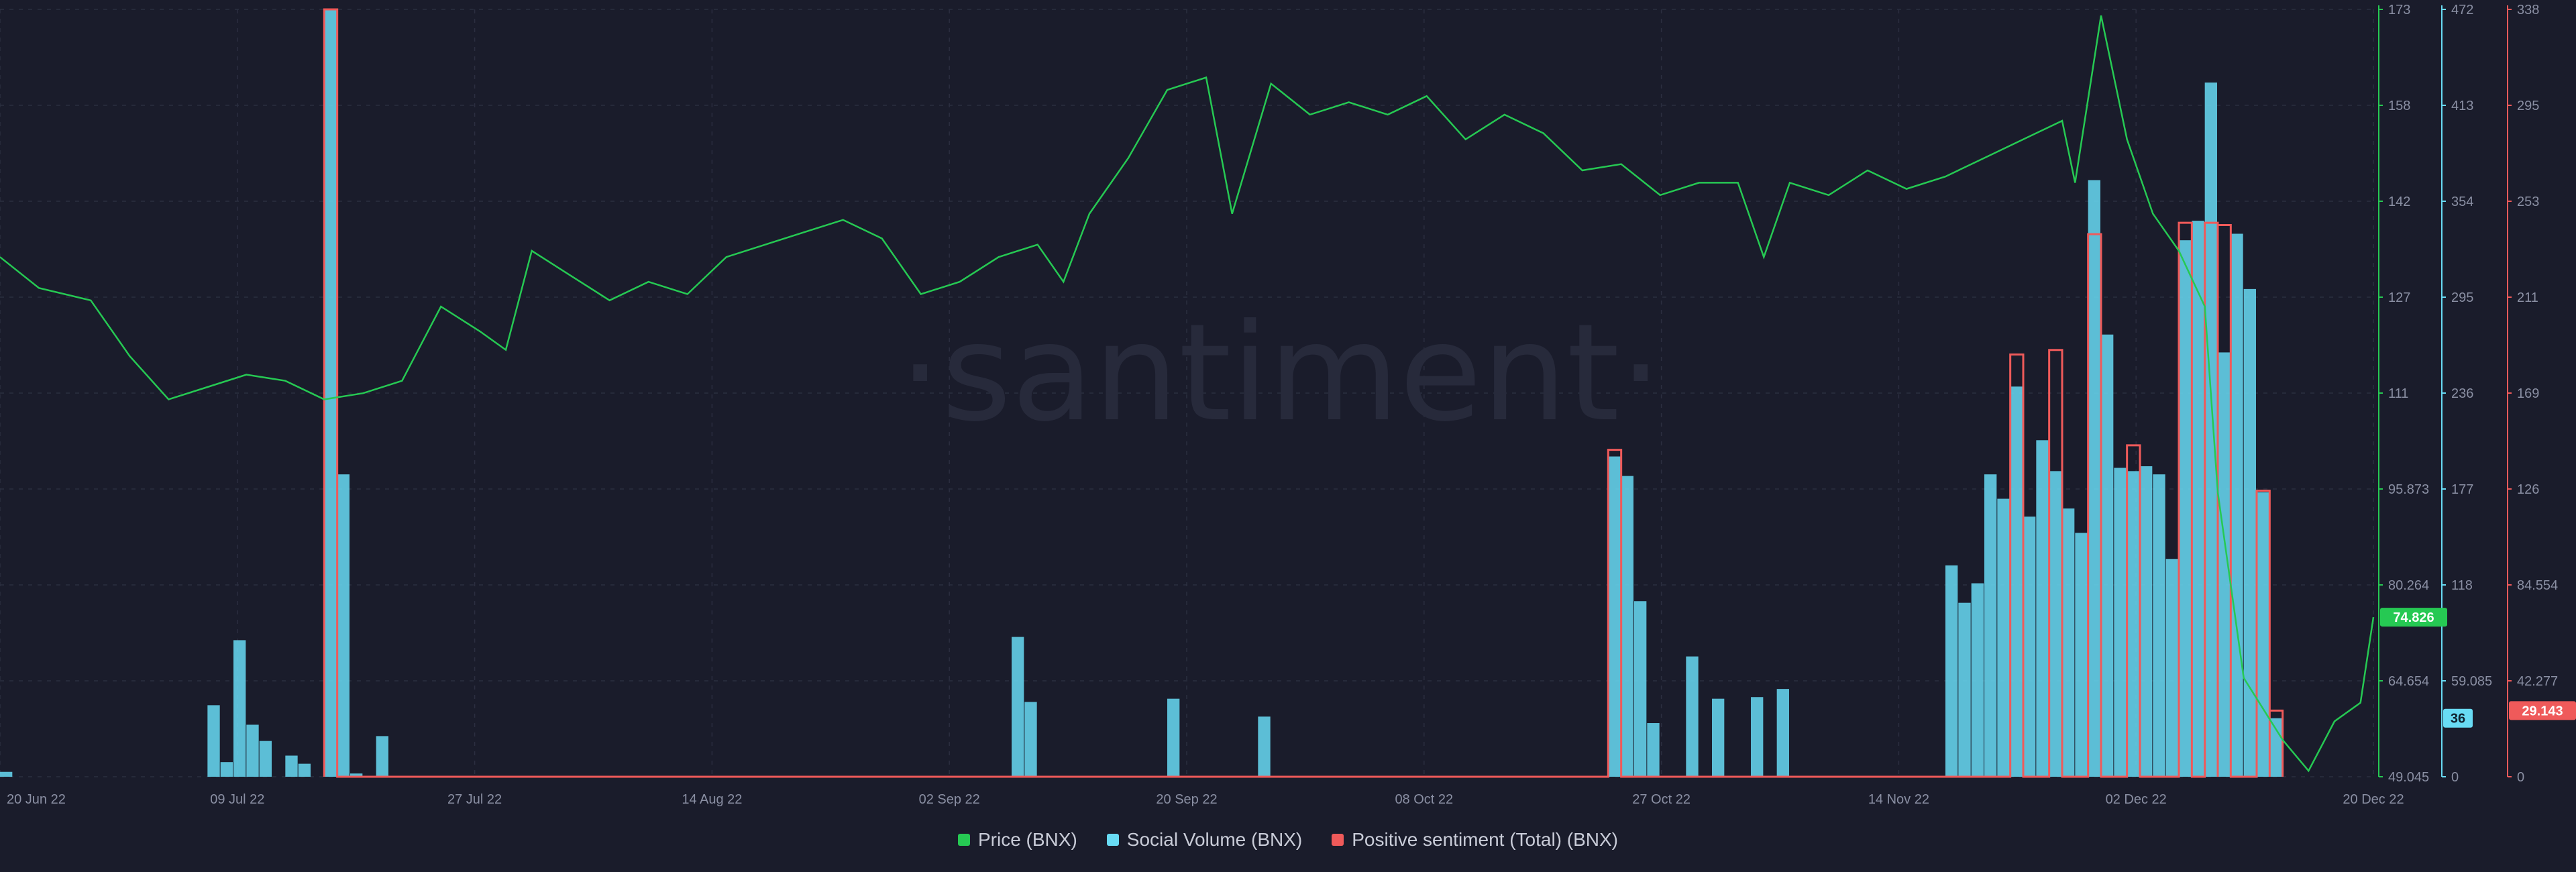  What do you see at coordinates (949, 800) in the screenshot?
I see `x-tick-label: 02 Sep 22` at bounding box center [949, 800].